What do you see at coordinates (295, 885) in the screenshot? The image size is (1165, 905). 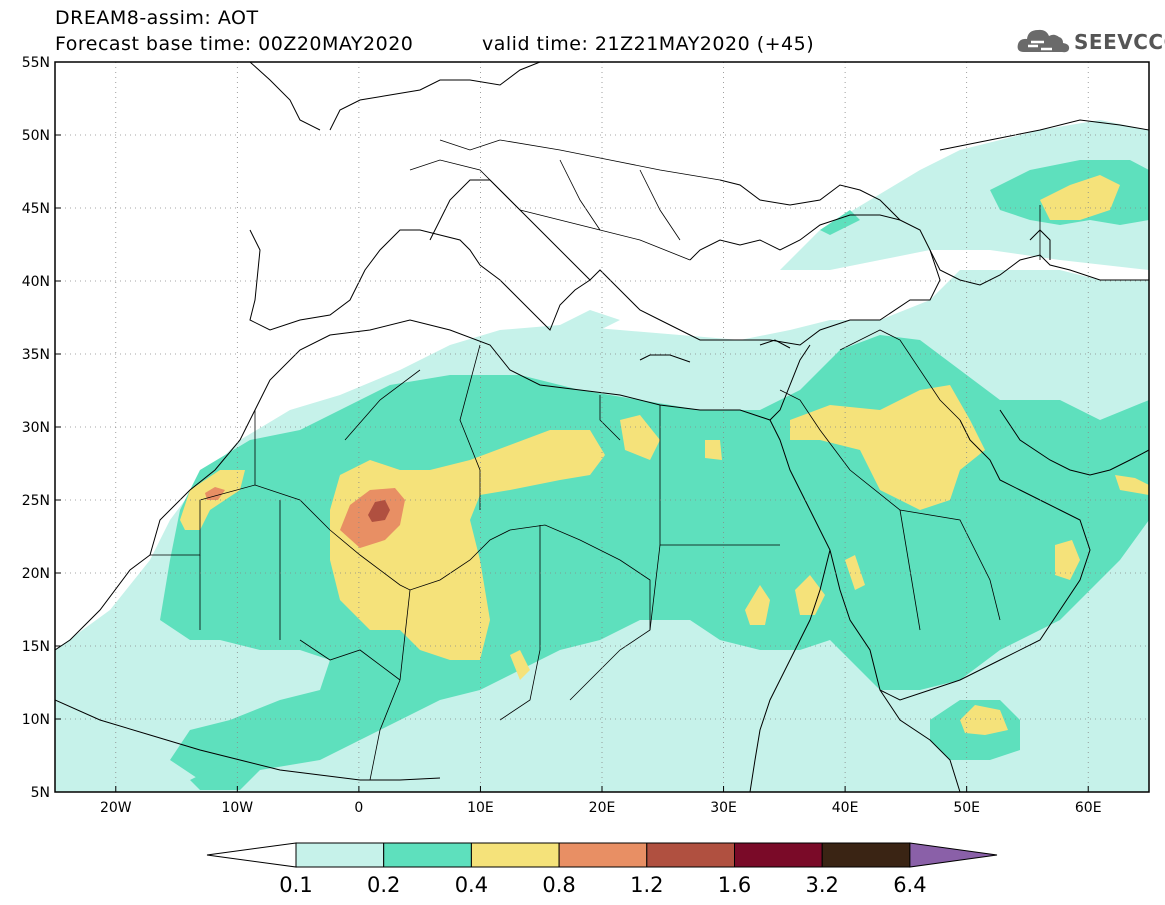 I see `colorbar-label: 0.1` at bounding box center [295, 885].